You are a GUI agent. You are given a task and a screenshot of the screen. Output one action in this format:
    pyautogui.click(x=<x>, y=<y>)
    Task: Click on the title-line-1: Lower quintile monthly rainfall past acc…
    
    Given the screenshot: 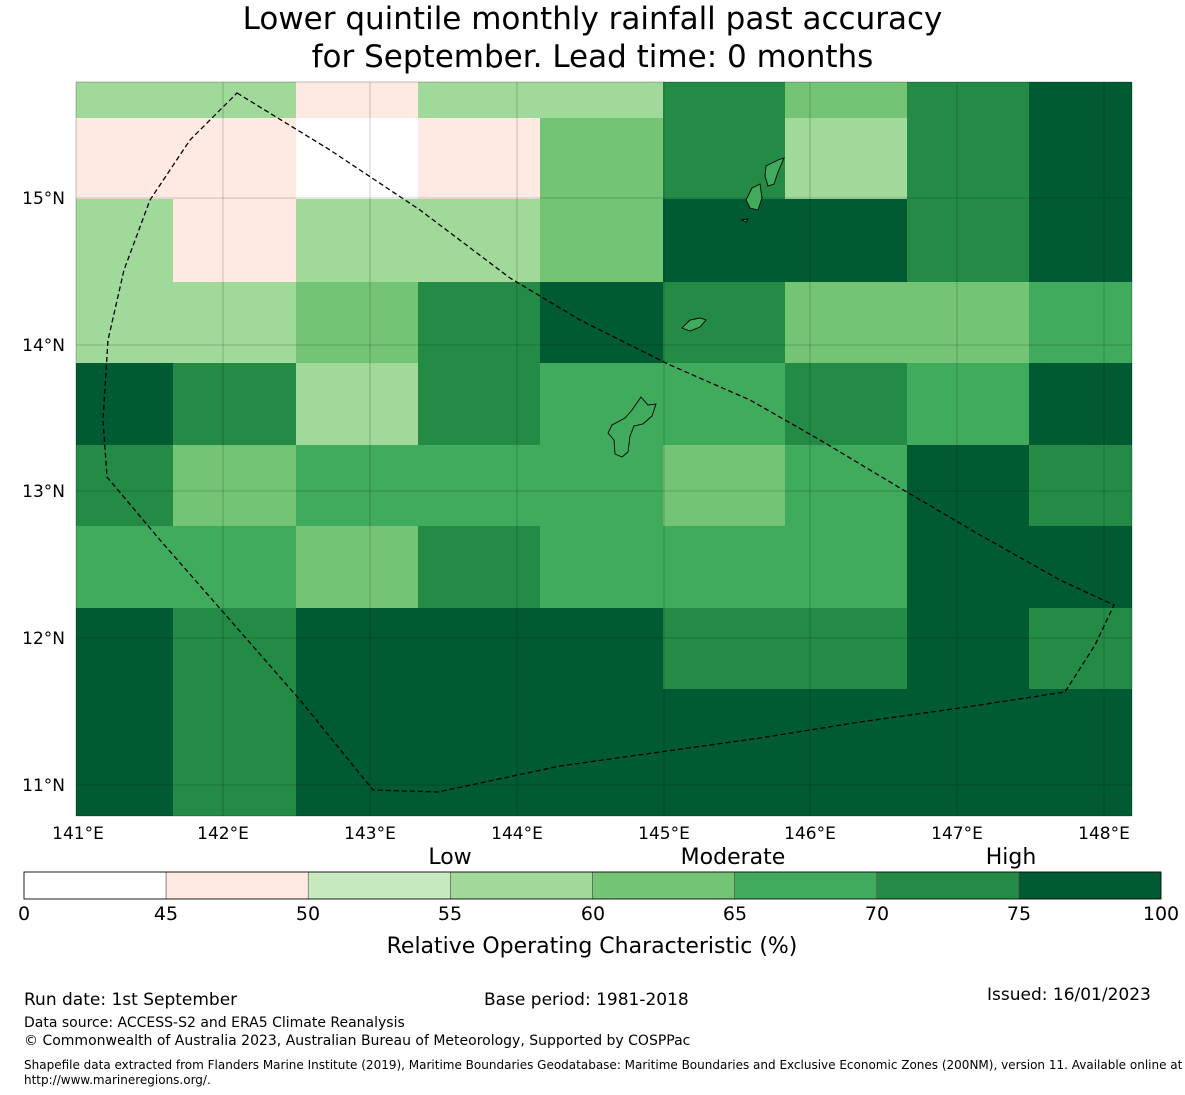 What is the action you would take?
    pyautogui.click(x=592, y=19)
    